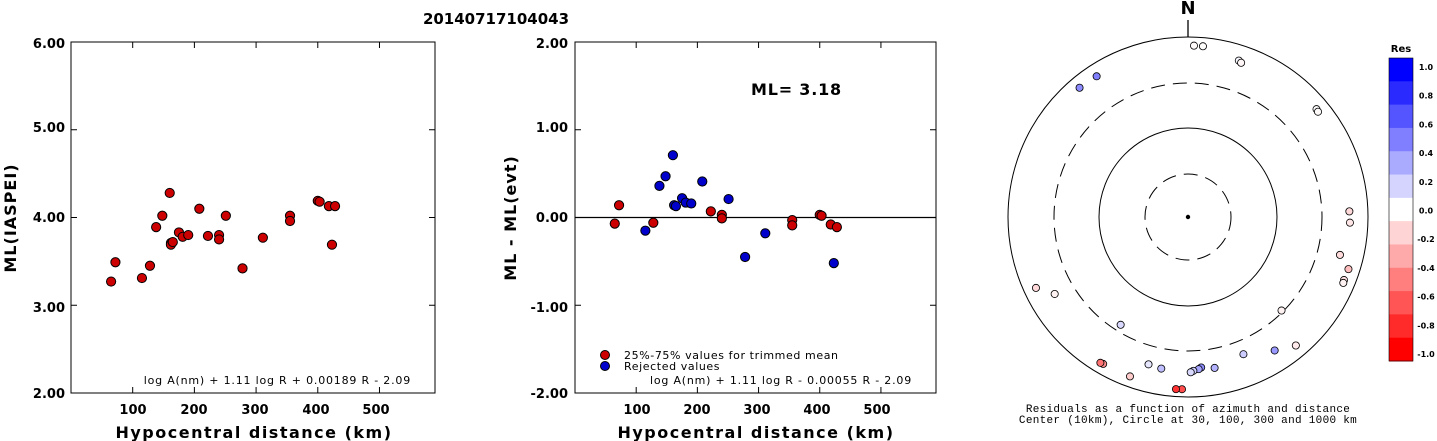 This screenshot has height=441, width=1437. What do you see at coordinates (132, 410) in the screenshot?
I see `panel1-xtick: 100` at bounding box center [132, 410].